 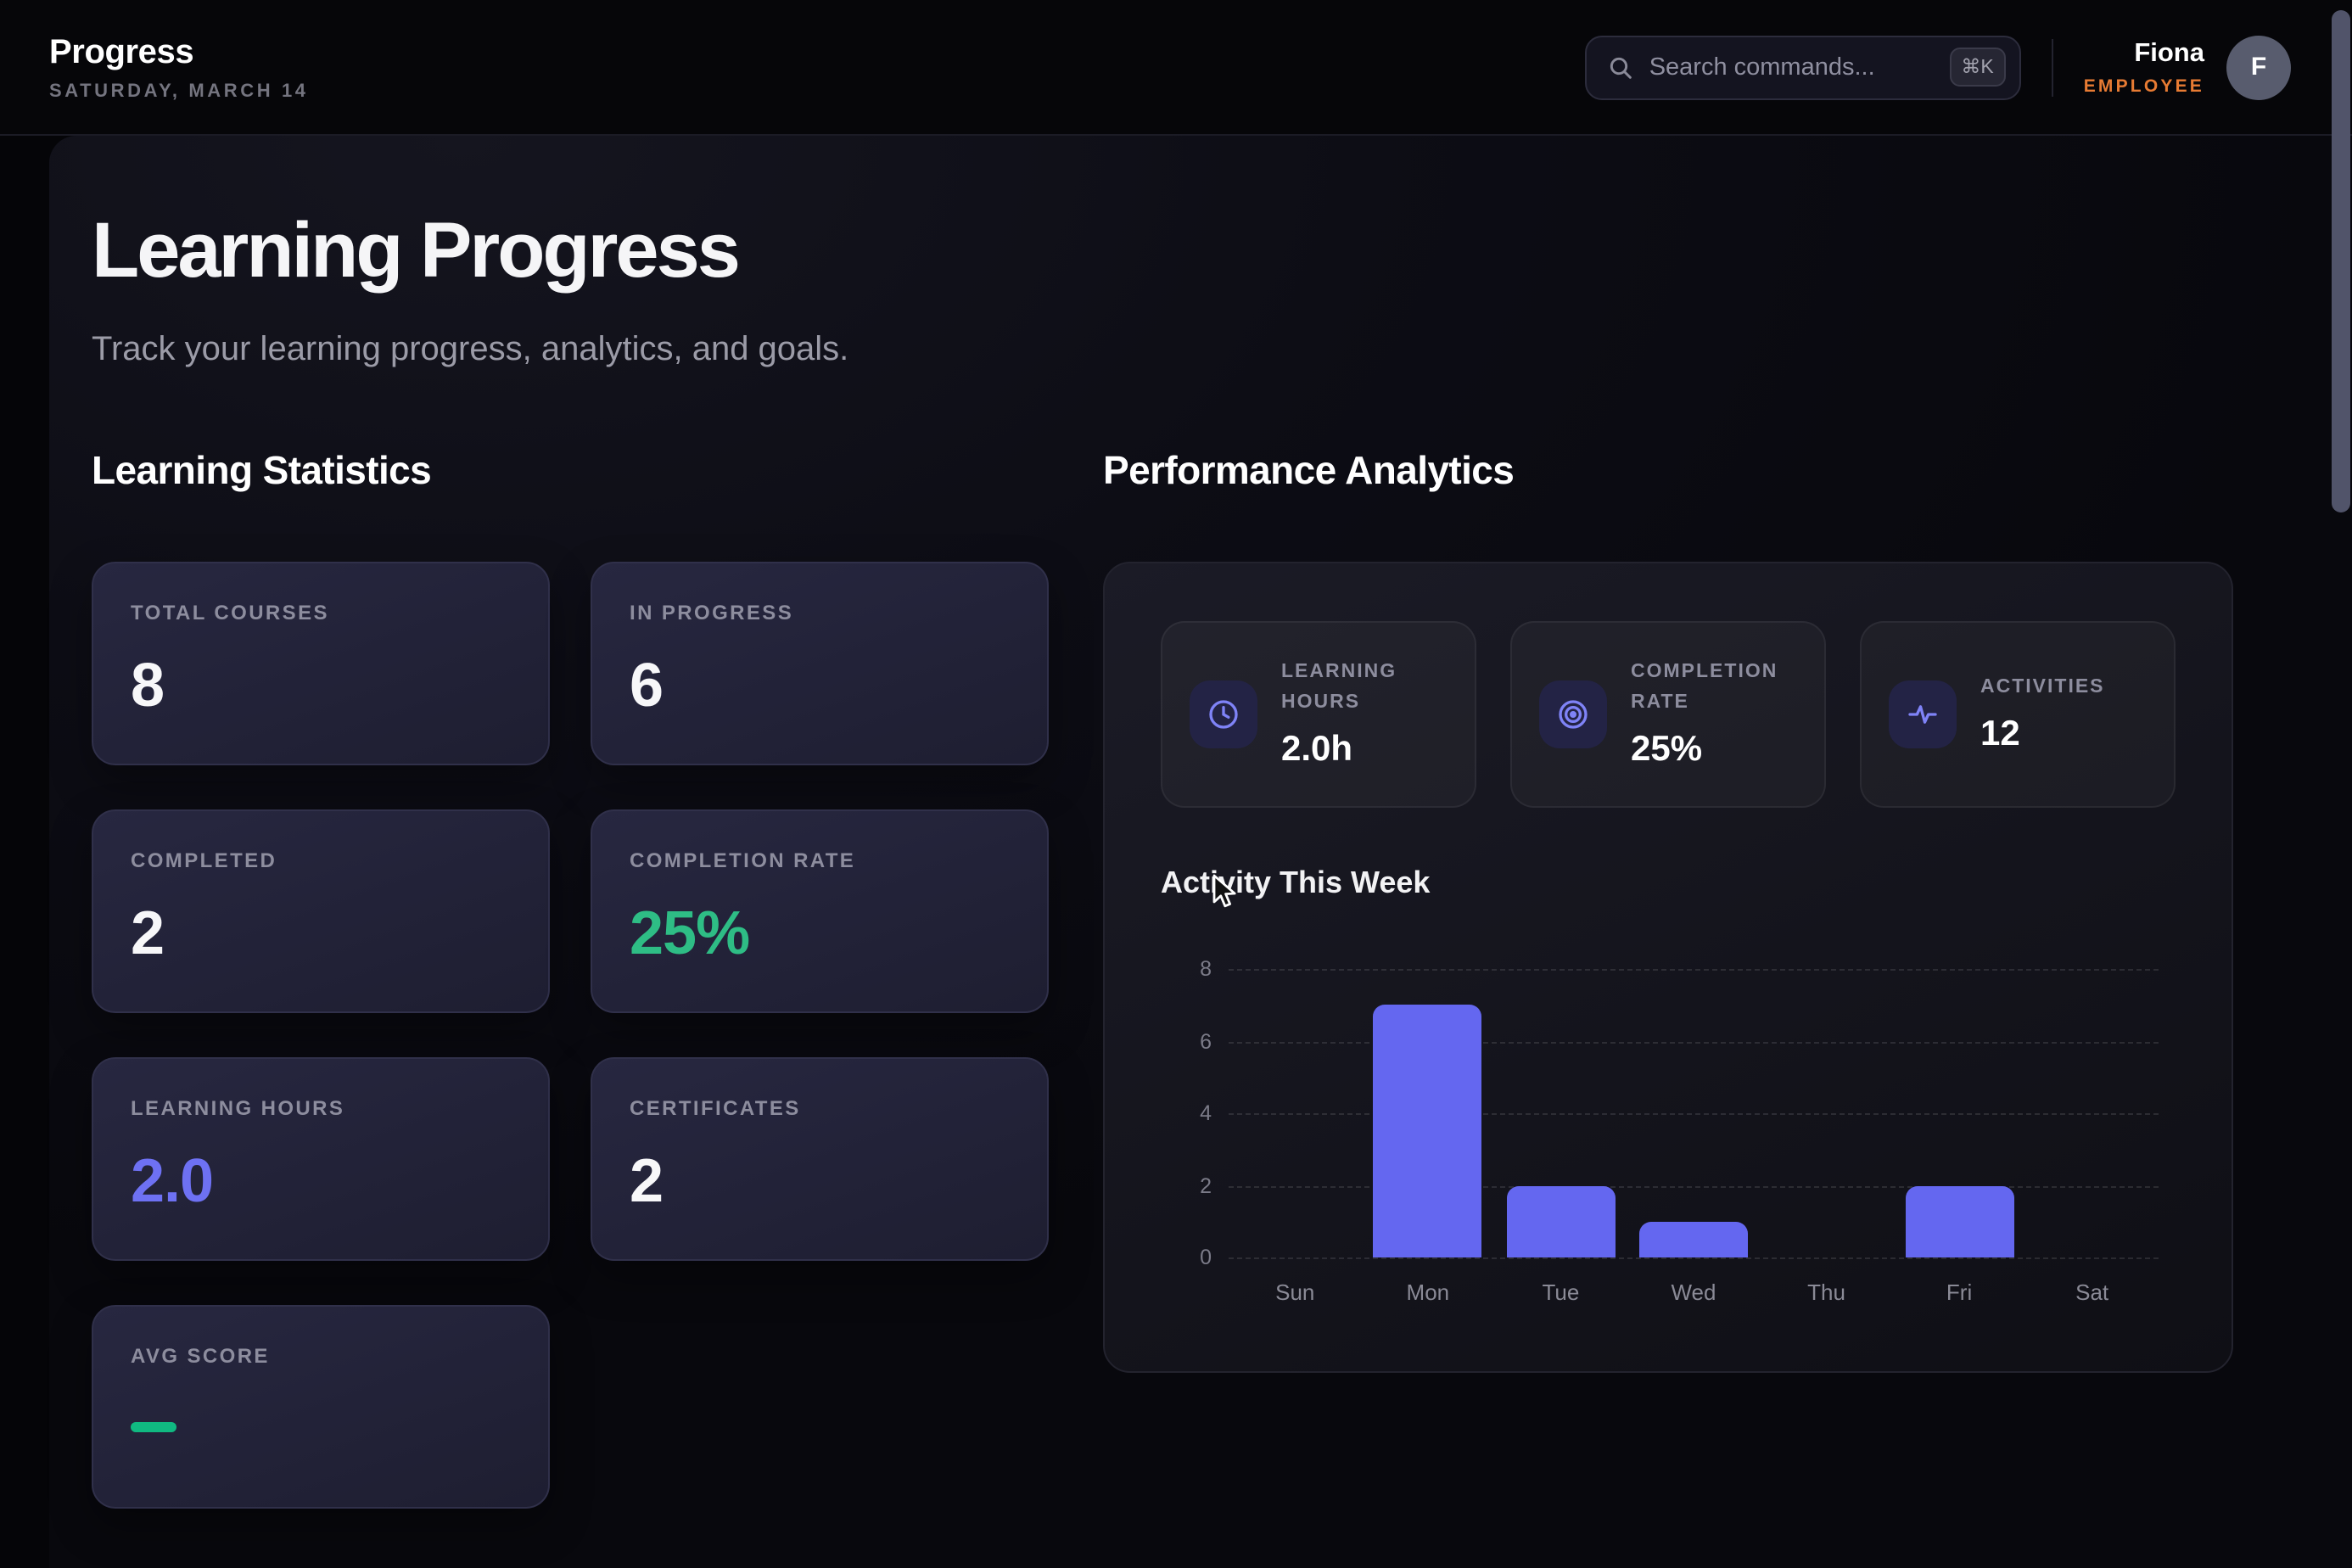 What do you see at coordinates (2043, 687) in the screenshot?
I see `kpi-label: ACTIVITIES` at bounding box center [2043, 687].